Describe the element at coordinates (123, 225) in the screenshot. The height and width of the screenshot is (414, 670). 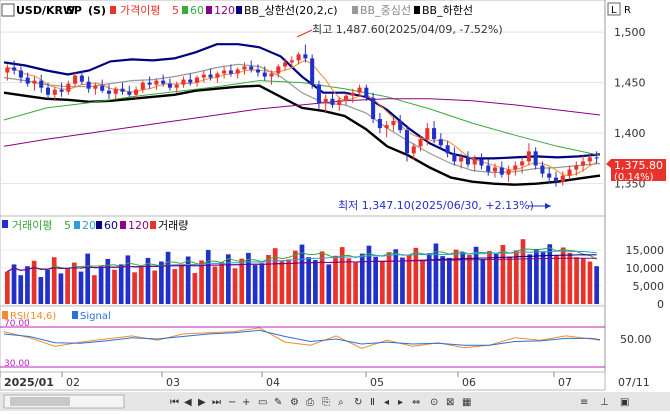
I see `vol-ma120-swatch` at that location.